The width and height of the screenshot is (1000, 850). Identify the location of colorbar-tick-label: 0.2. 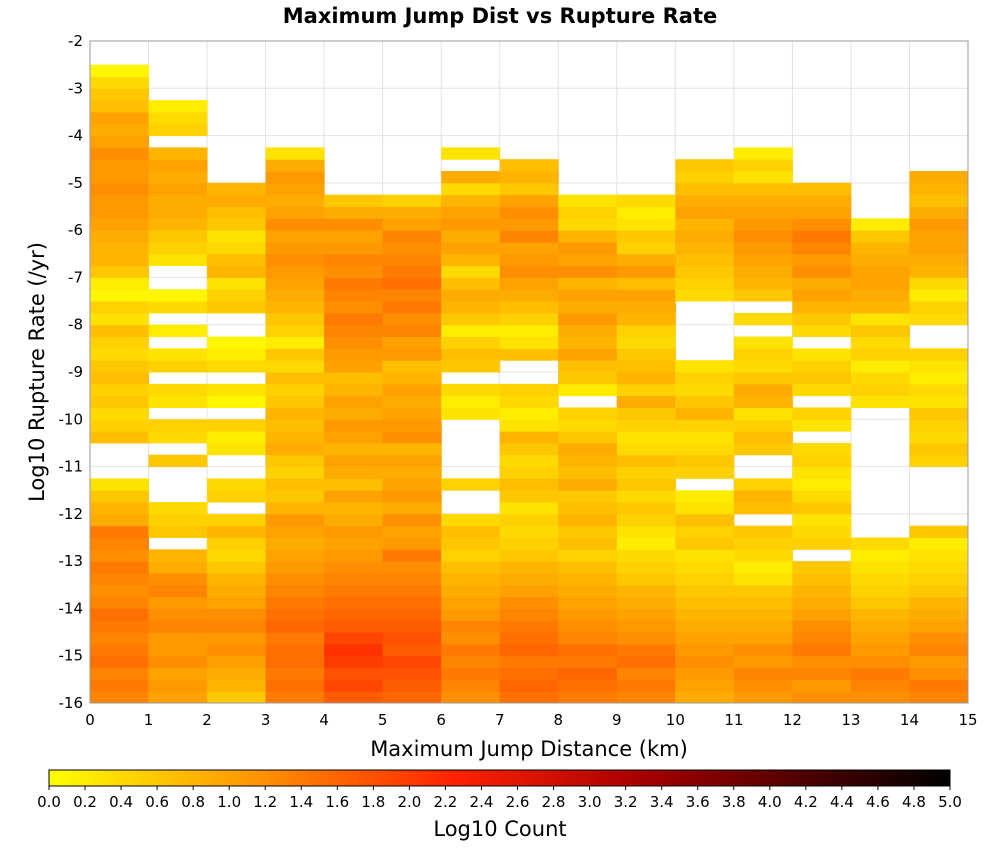
(85, 802).